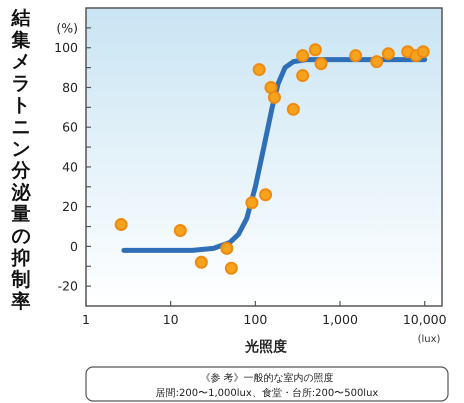  Describe the element at coordinates (67, 28) in the screenshot. I see `y-tick-label: (%)` at that location.